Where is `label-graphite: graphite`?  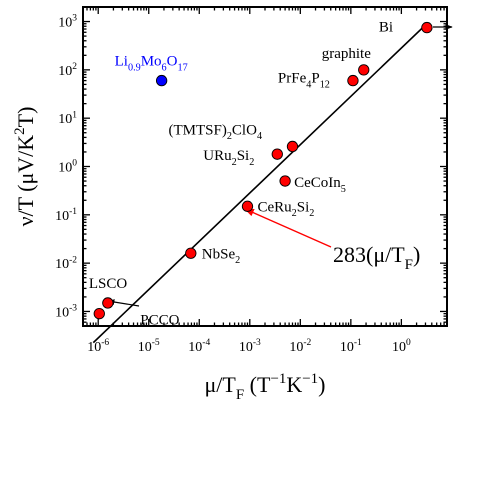 label-graphite: graphite is located at coordinates (346, 54).